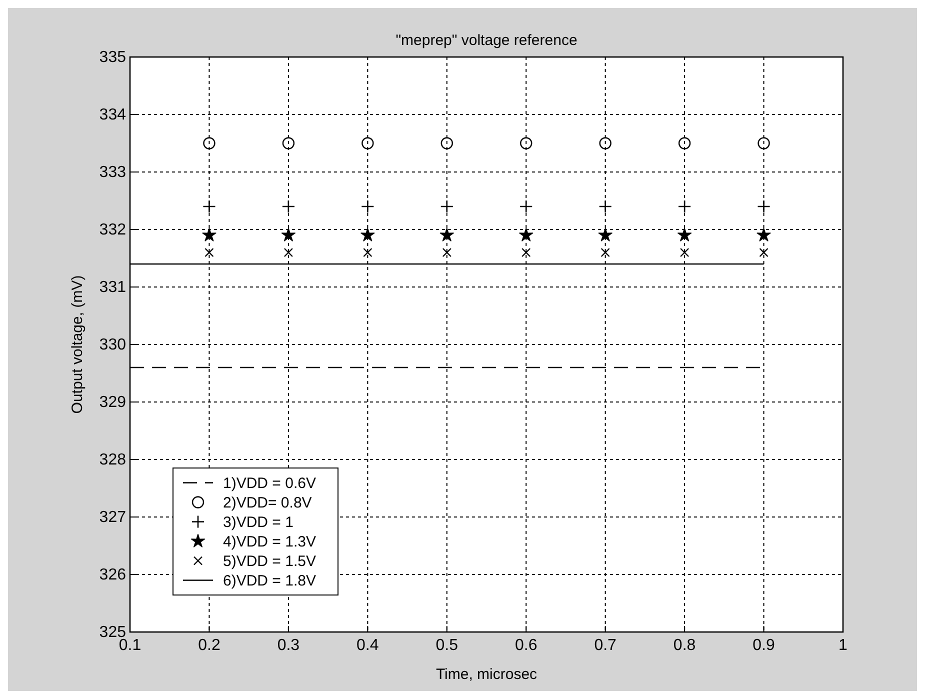 The height and width of the screenshot is (699, 925). What do you see at coordinates (843, 645) in the screenshot?
I see `x-tick-label: 1` at bounding box center [843, 645].